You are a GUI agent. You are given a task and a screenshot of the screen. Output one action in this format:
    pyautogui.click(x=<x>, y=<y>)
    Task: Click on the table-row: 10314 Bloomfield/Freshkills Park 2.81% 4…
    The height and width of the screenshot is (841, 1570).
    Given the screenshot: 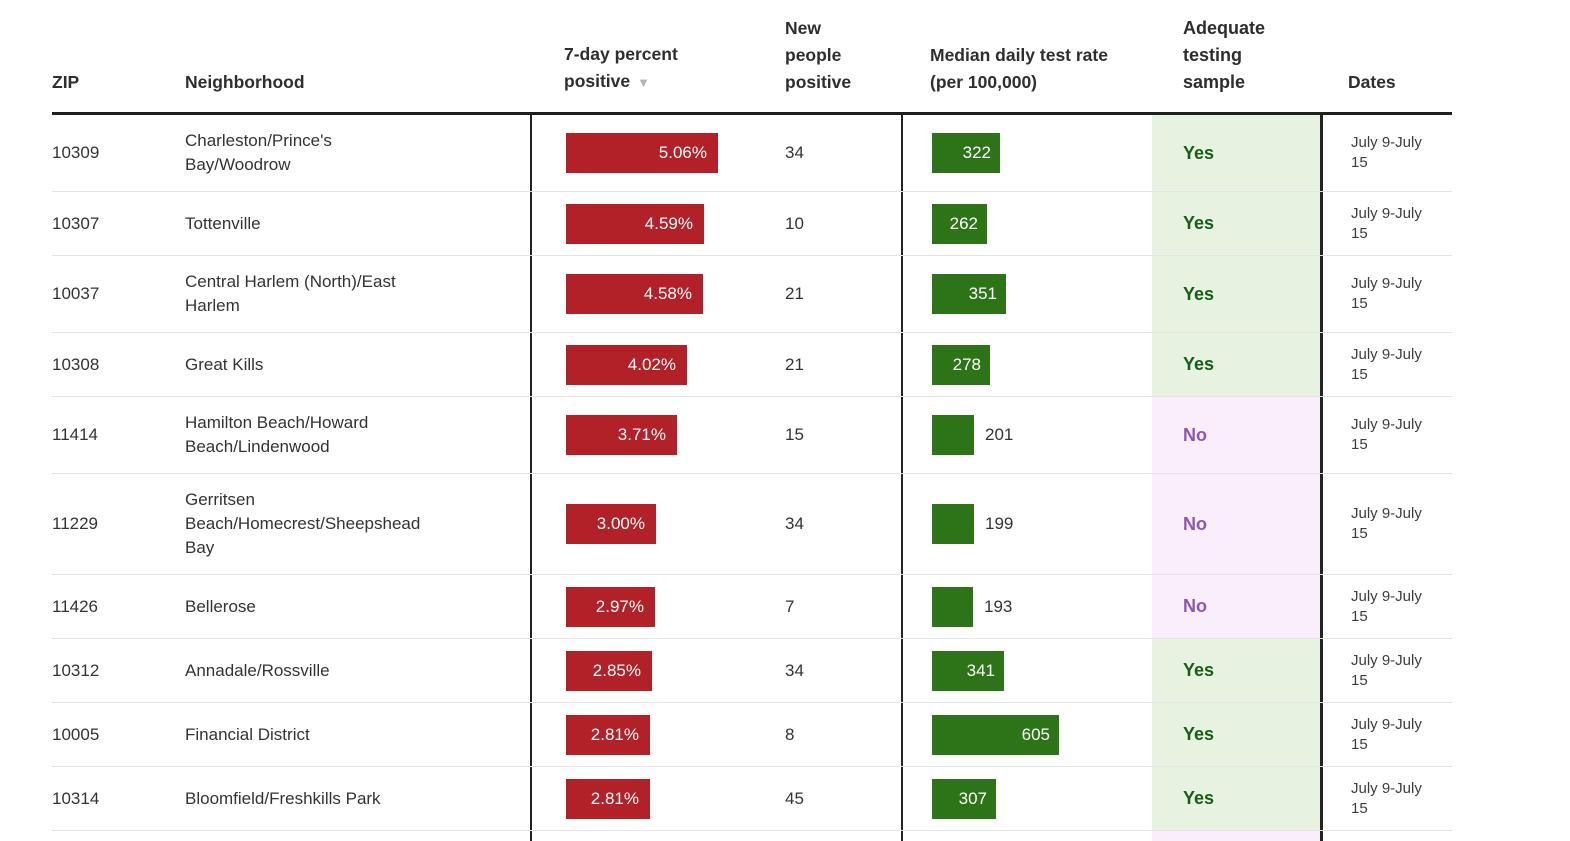 What is the action you would take?
    pyautogui.click(x=752, y=799)
    